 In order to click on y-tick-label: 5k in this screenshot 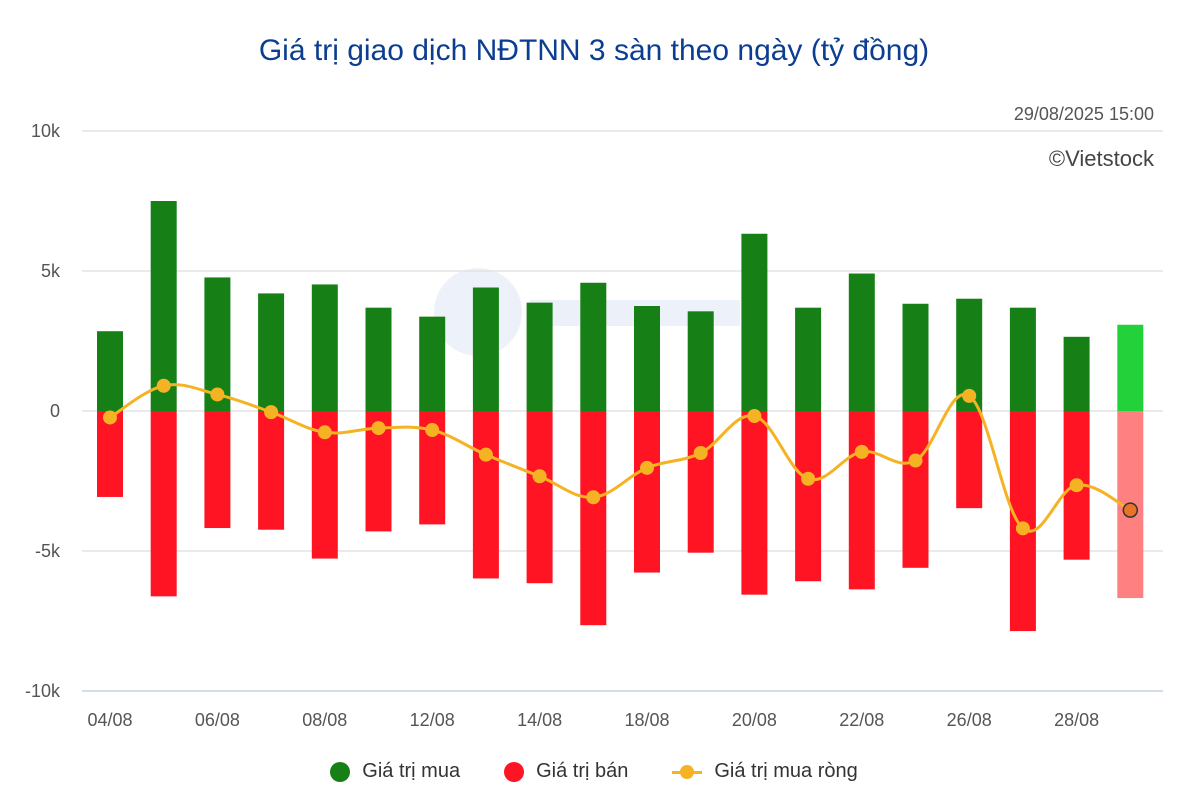, I will do `click(51, 271)`.